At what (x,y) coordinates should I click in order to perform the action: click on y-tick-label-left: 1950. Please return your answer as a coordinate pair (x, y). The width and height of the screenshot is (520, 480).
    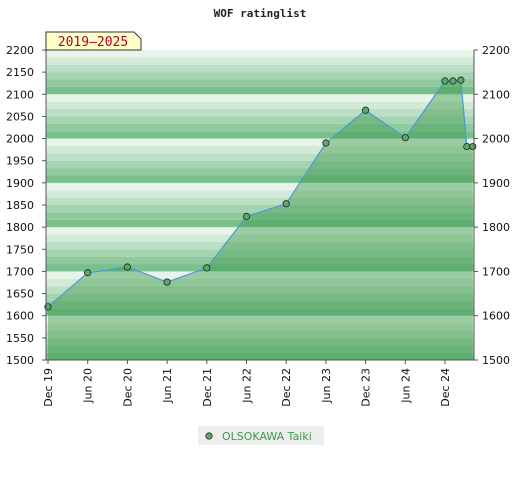
    Looking at the image, I should click on (20, 161).